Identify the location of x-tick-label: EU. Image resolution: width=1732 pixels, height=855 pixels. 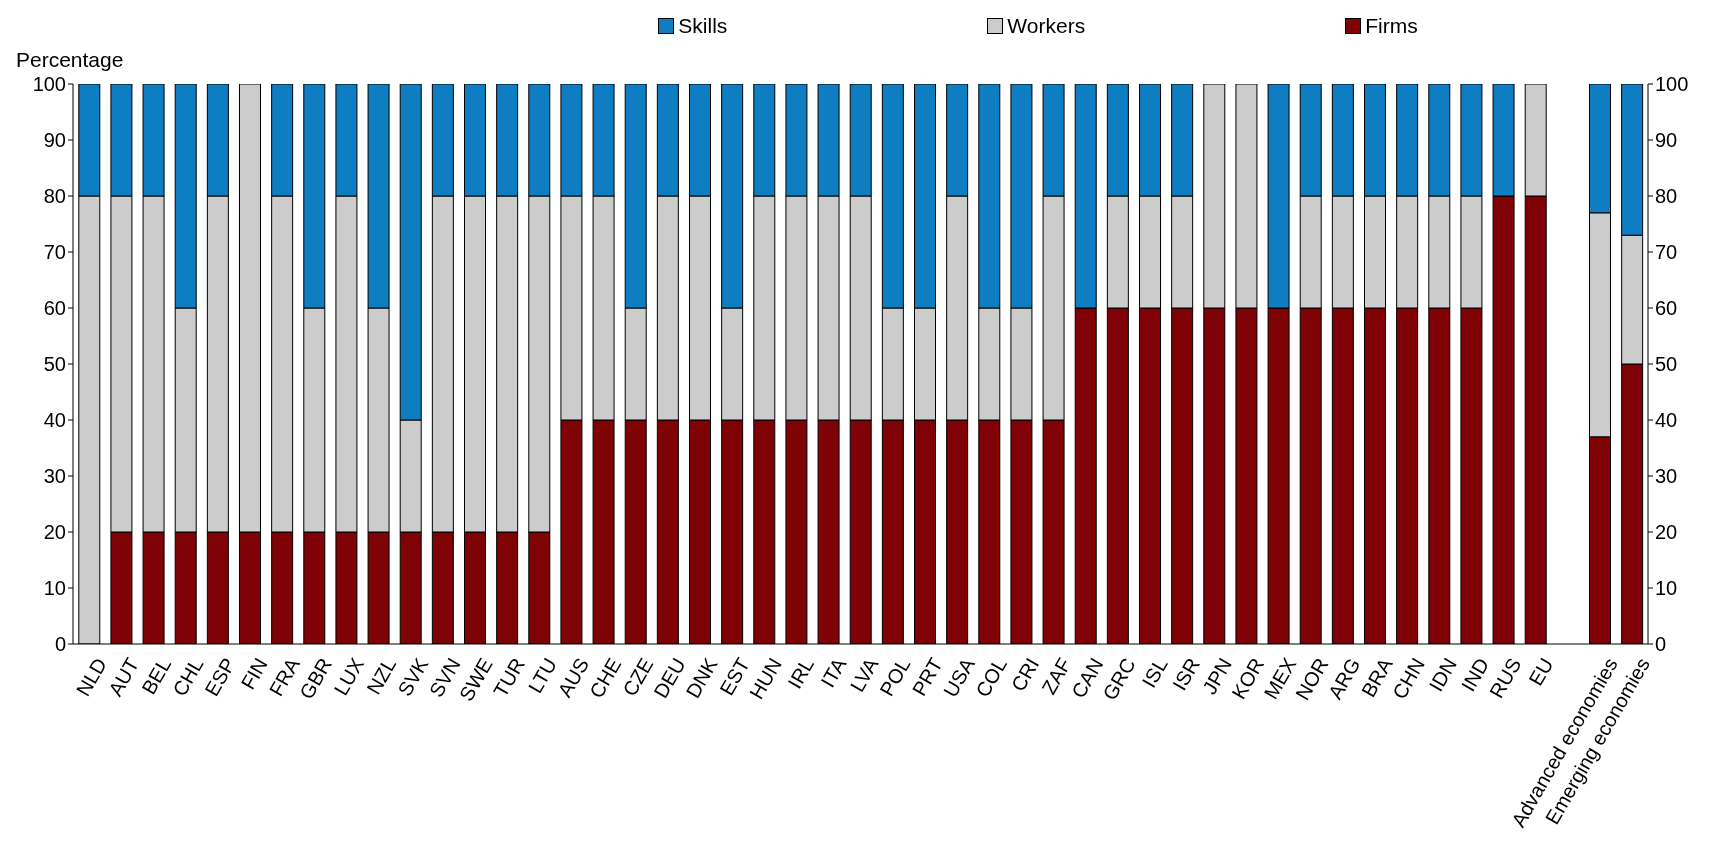
(1541, 672).